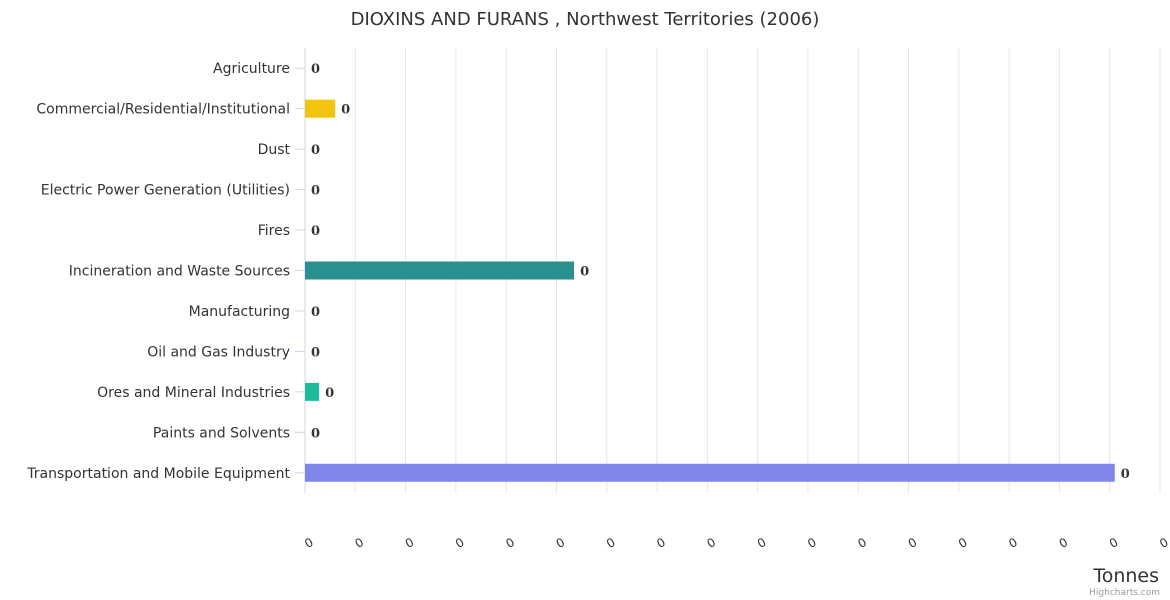  Describe the element at coordinates (179, 272) in the screenshot. I see `category-label: Incineration and Waste Sources` at that location.